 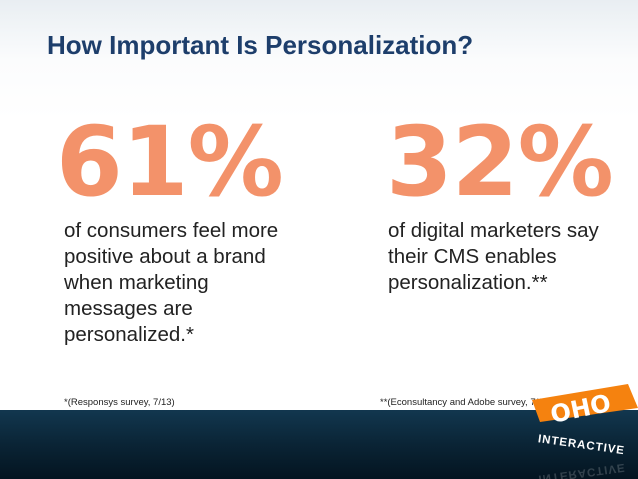 What do you see at coordinates (500, 162) in the screenshot?
I see `stat-value-marketers: 32%` at bounding box center [500, 162].